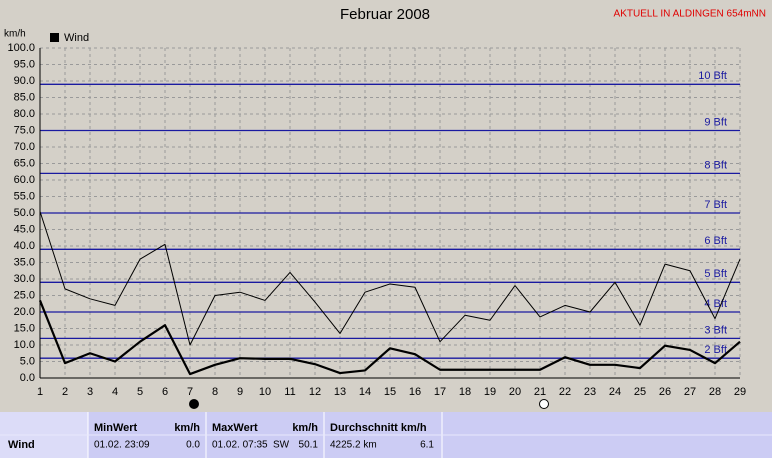 Image resolution: width=772 pixels, height=458 pixels. I want to click on min-value: 0.0, so click(193, 445).